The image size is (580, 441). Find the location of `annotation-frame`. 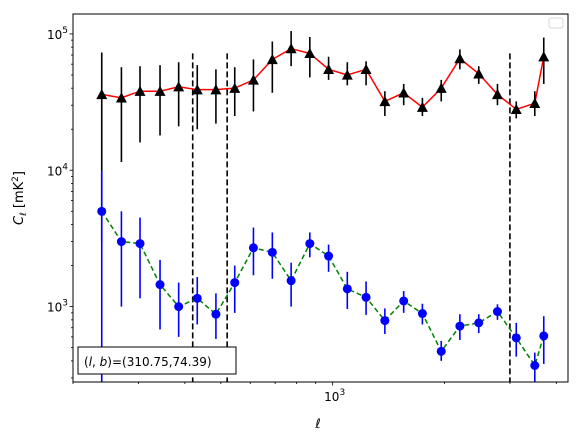

annotation-frame is located at coordinates (157, 360).